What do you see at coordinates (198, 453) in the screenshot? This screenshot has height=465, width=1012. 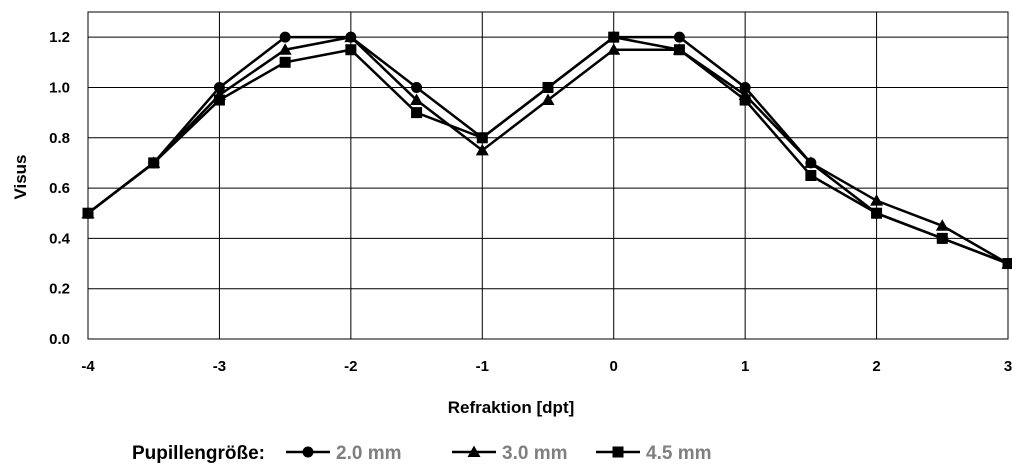 I see `legend-title: Pupillengröße:` at bounding box center [198, 453].